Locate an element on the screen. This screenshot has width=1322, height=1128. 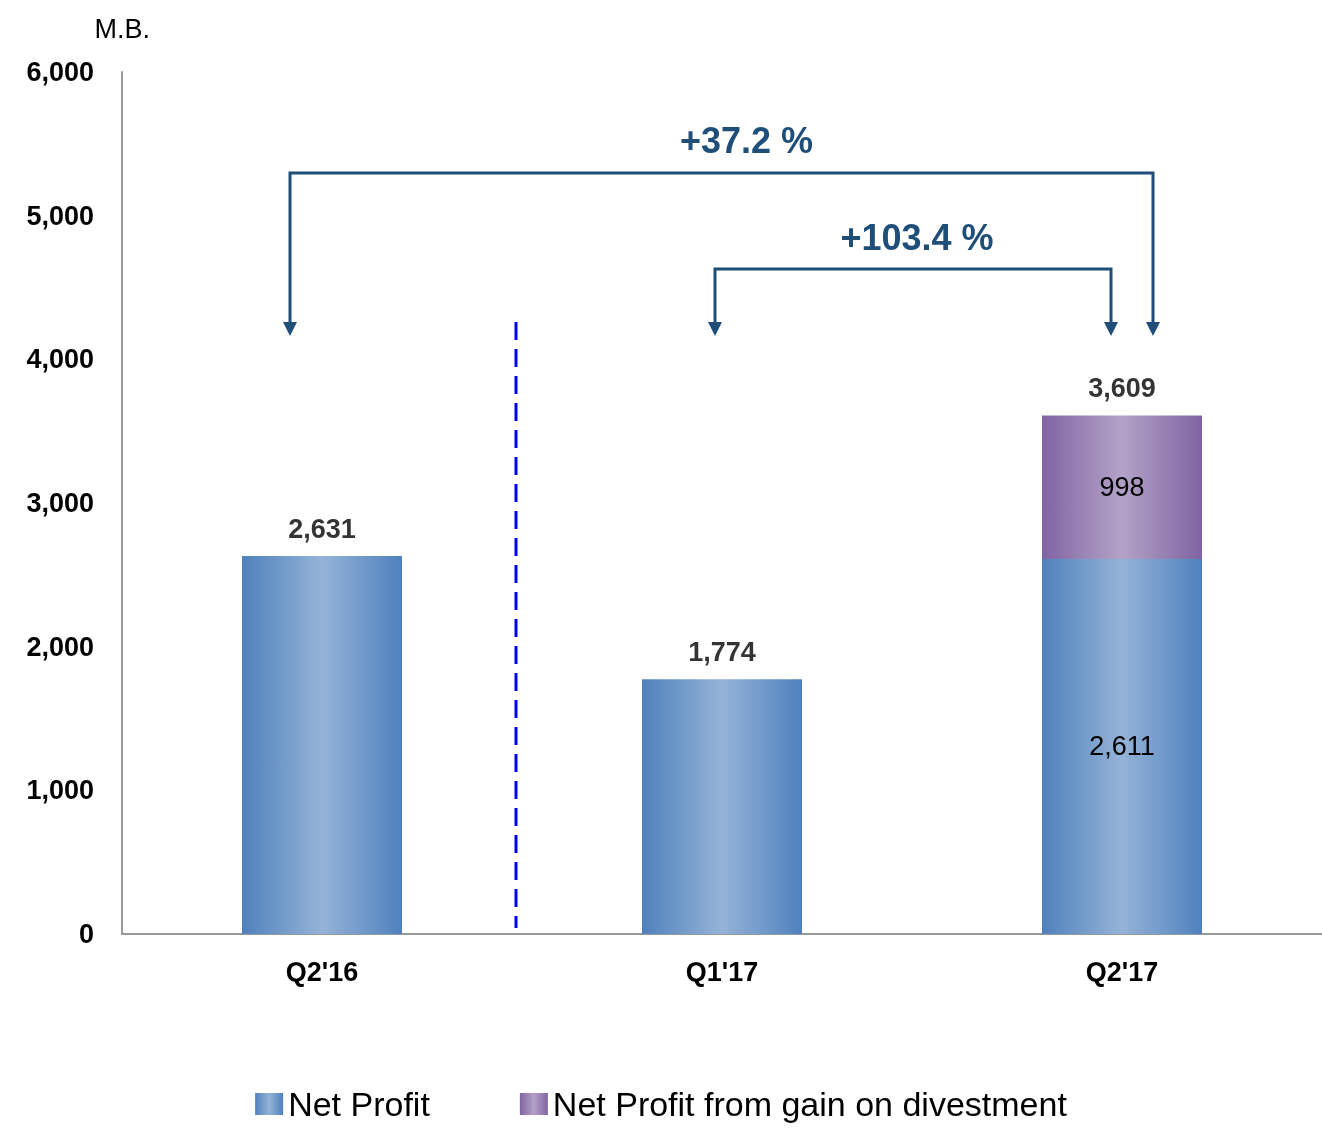
data-label: 2,611 is located at coordinates (1122, 746).